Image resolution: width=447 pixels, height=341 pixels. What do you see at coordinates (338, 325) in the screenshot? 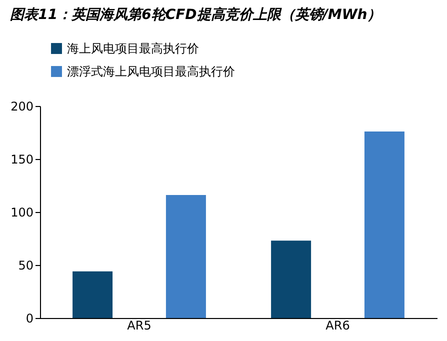
I see `x-tick-label: AR6` at bounding box center [338, 325].